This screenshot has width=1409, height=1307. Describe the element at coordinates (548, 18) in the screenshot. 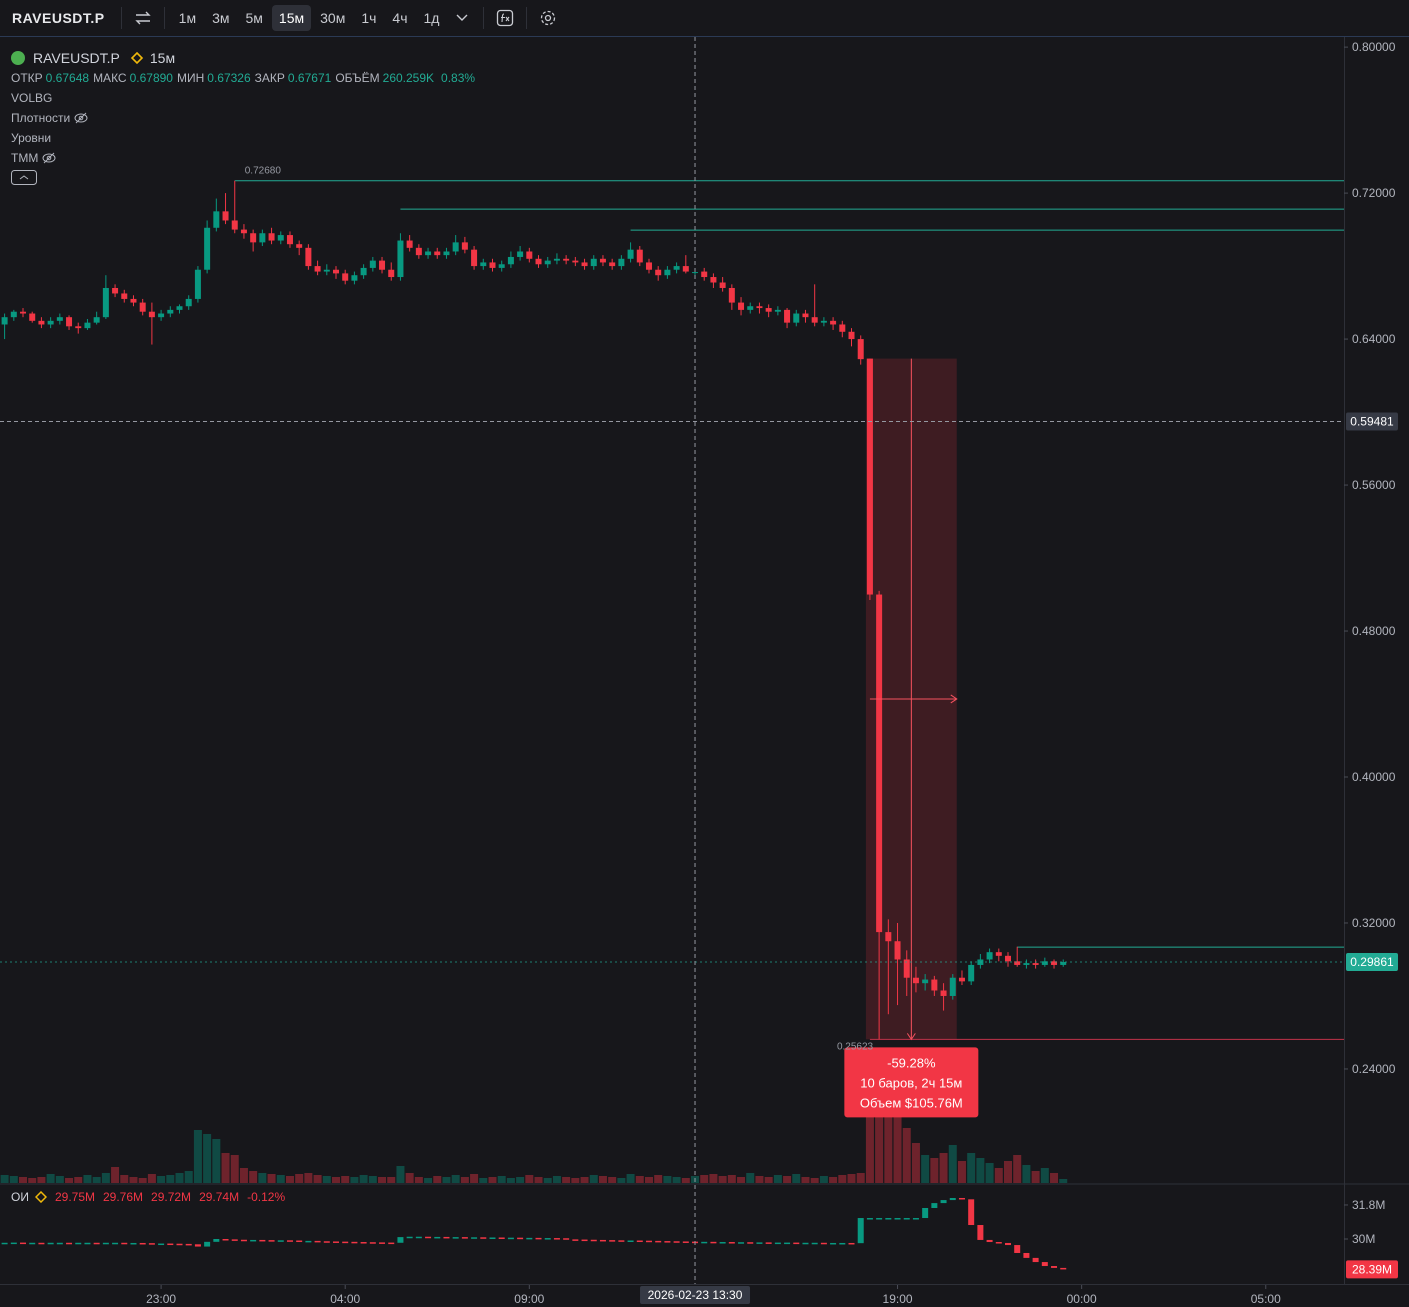

I see `settings-button` at that location.